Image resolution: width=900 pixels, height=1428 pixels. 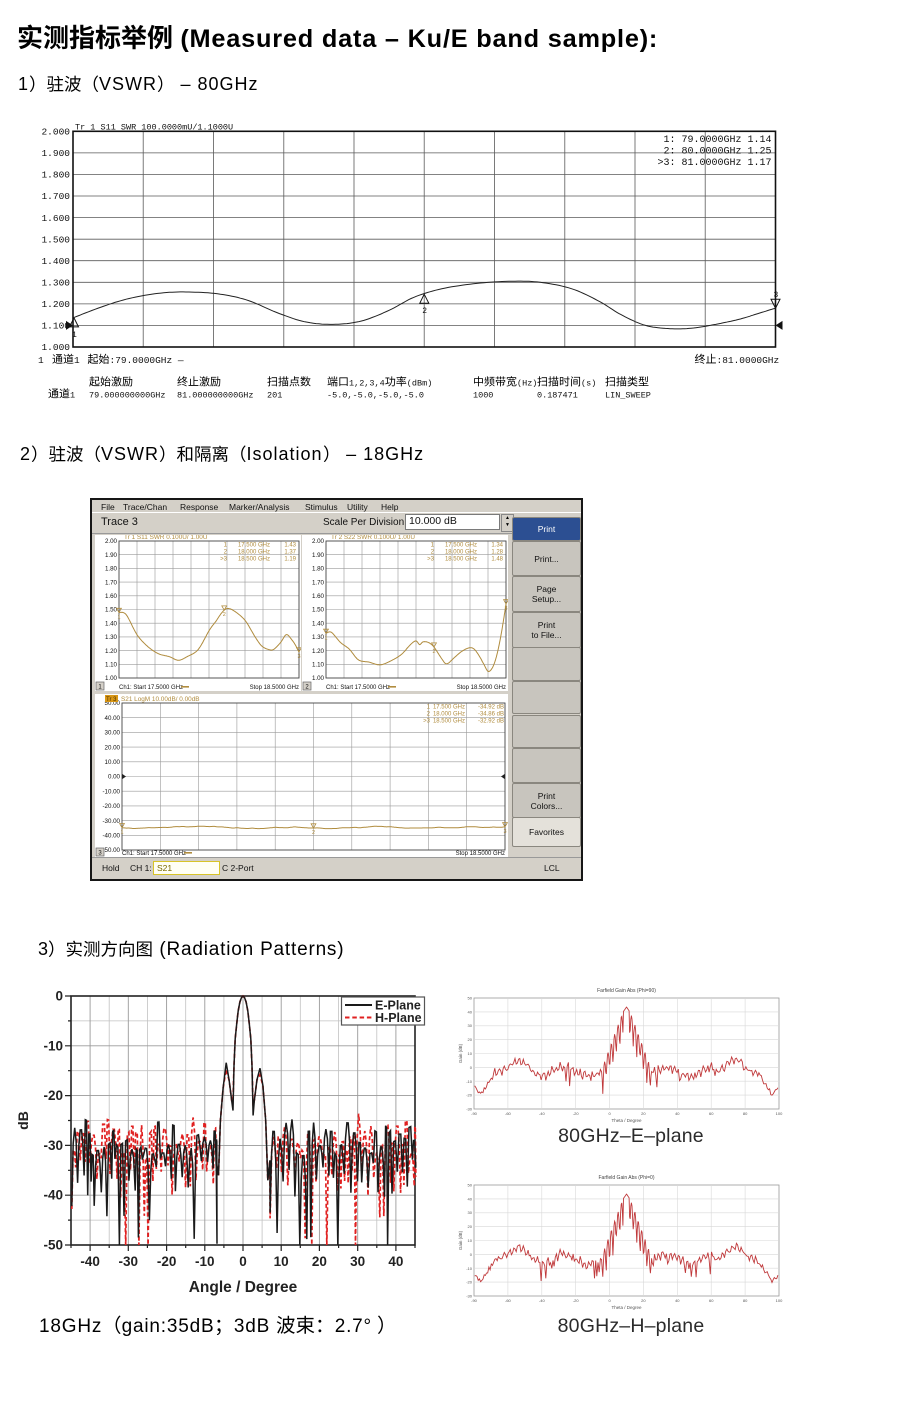 What do you see at coordinates (113, 762) in the screenshot?
I see `svg-text: 10.00` at bounding box center [113, 762].